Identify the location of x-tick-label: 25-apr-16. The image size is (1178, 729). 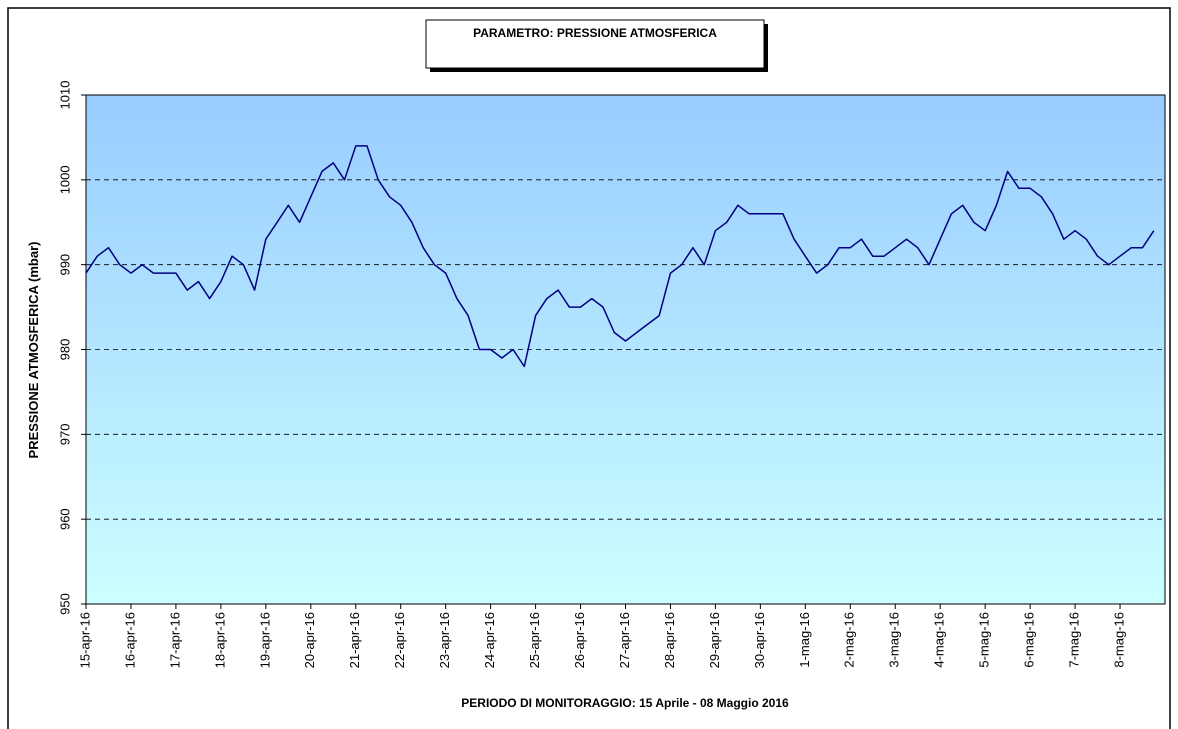
(534, 640).